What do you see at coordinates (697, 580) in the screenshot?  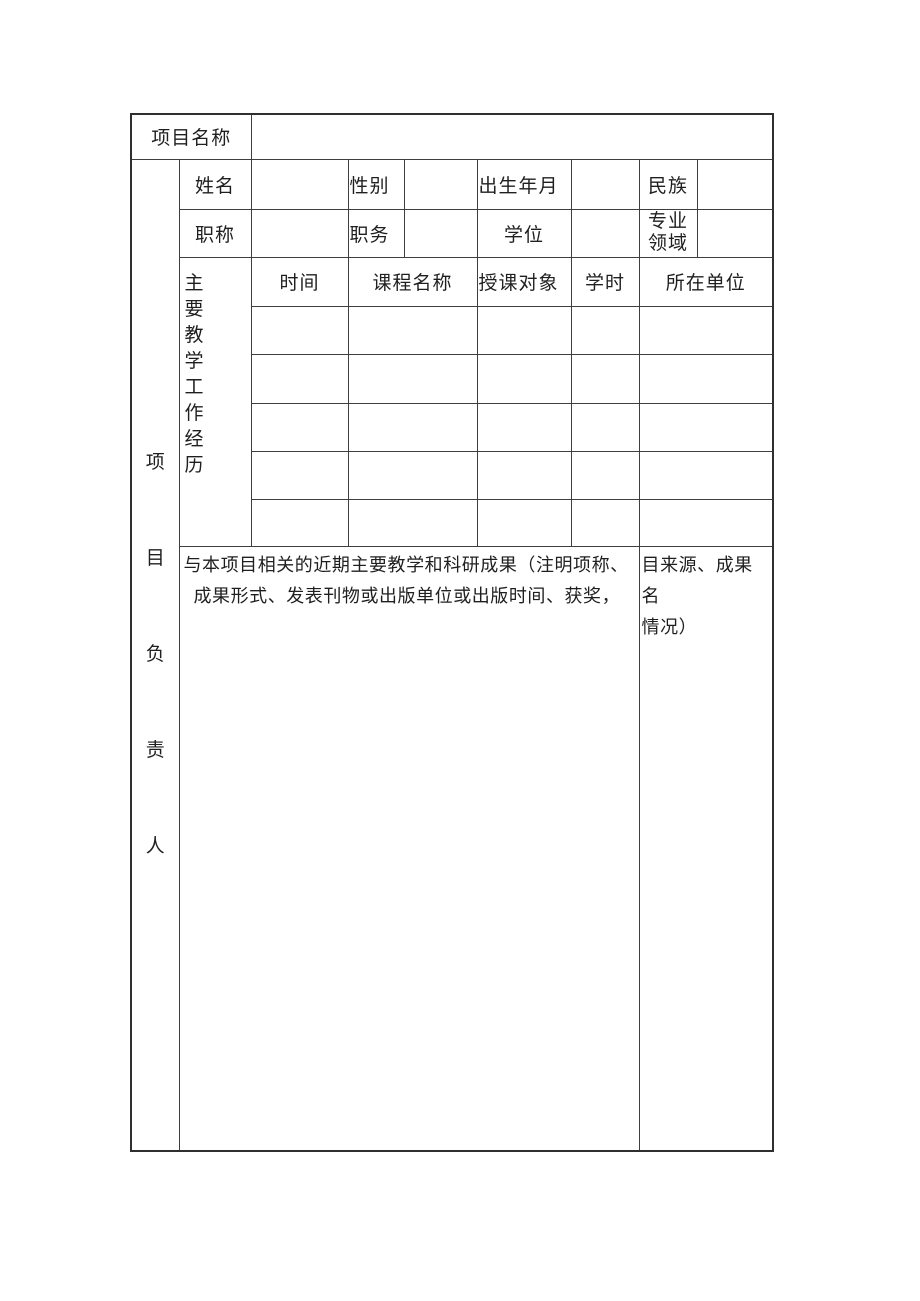 I see `research-note-side-line-1: 目来源、成果名` at bounding box center [697, 580].